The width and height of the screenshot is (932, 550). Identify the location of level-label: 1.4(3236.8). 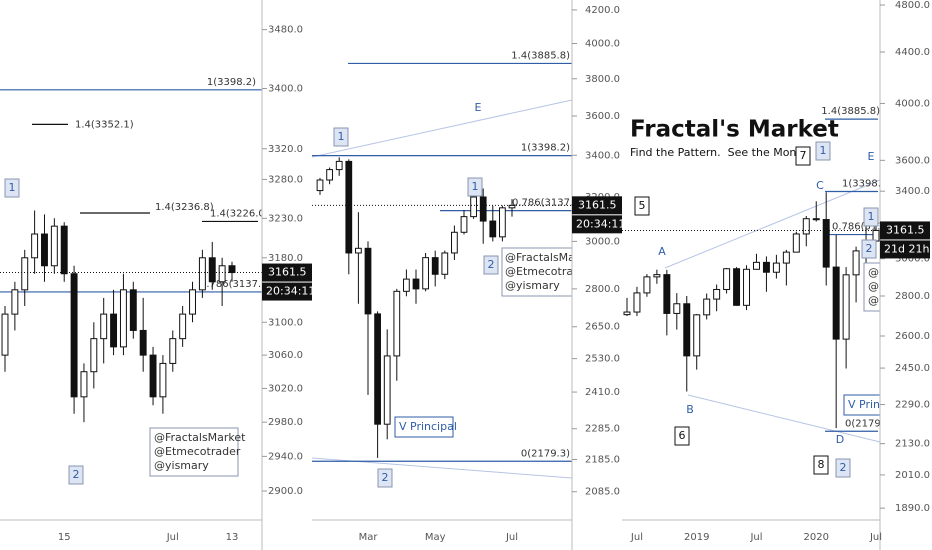
(184, 207).